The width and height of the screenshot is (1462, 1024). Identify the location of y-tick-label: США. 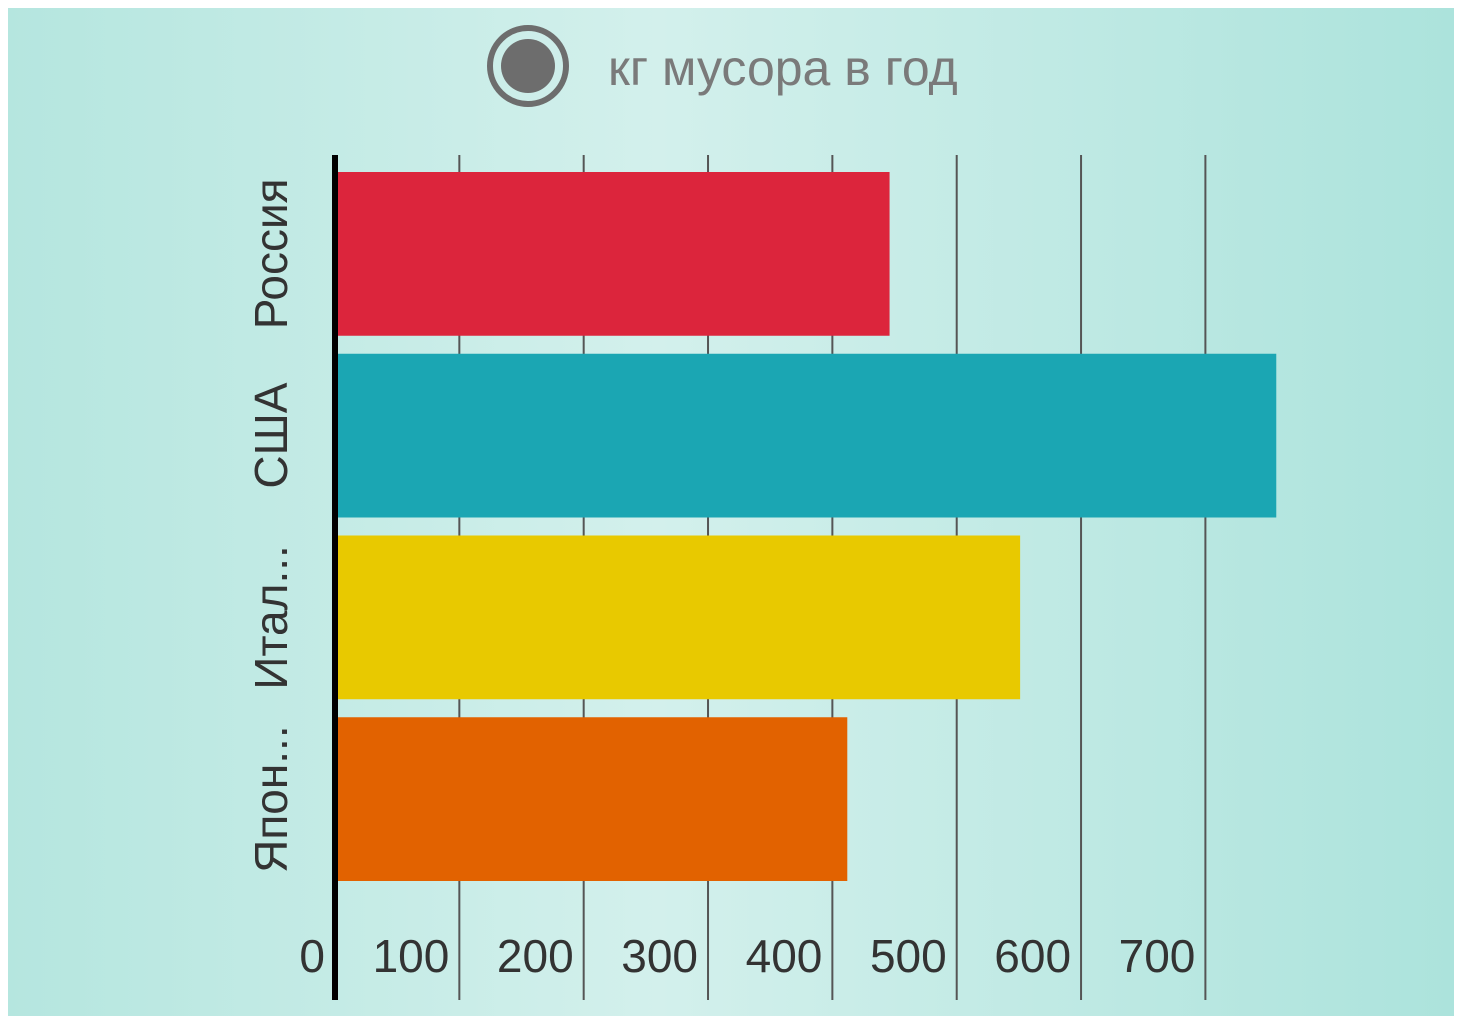
(271, 435).